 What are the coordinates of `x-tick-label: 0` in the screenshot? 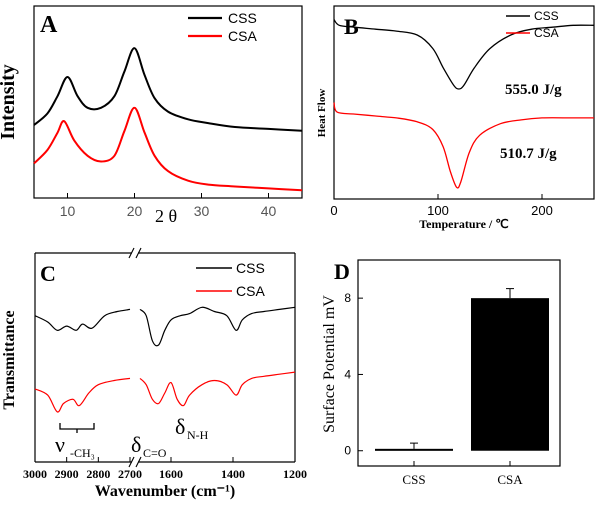 It's located at (333, 210).